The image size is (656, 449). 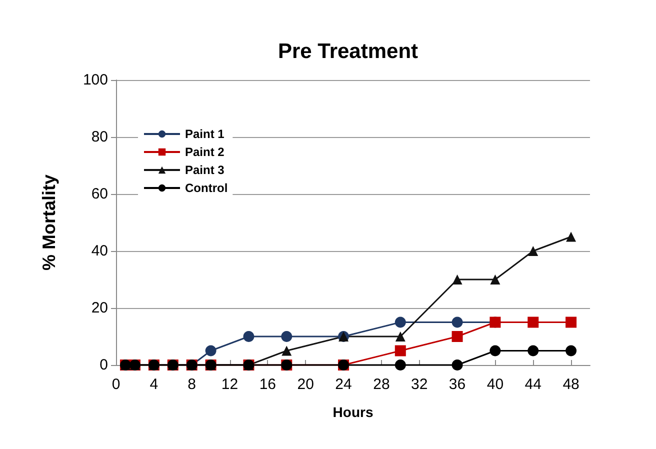 I want to click on y-tick-label: 100, so click(x=95, y=80).